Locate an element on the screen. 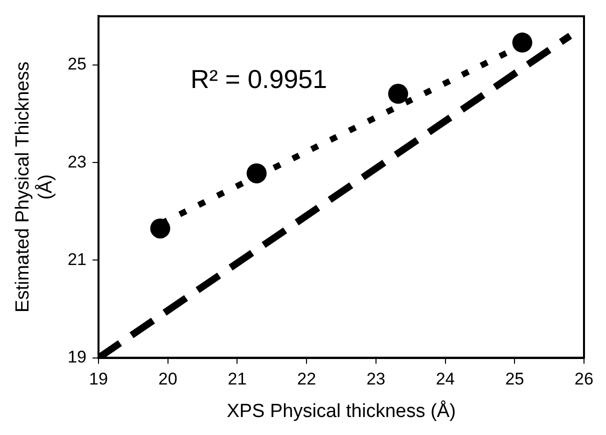 The image size is (606, 435). x-tick-label: 21 is located at coordinates (237, 379).